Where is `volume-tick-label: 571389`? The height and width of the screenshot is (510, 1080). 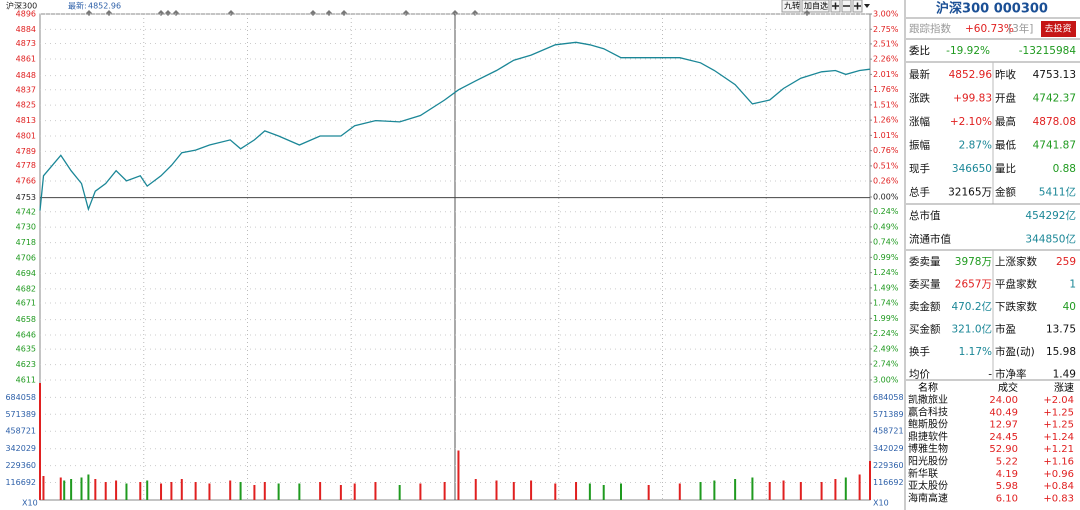
volume-tick-label: 571389 is located at coordinates (888, 414).